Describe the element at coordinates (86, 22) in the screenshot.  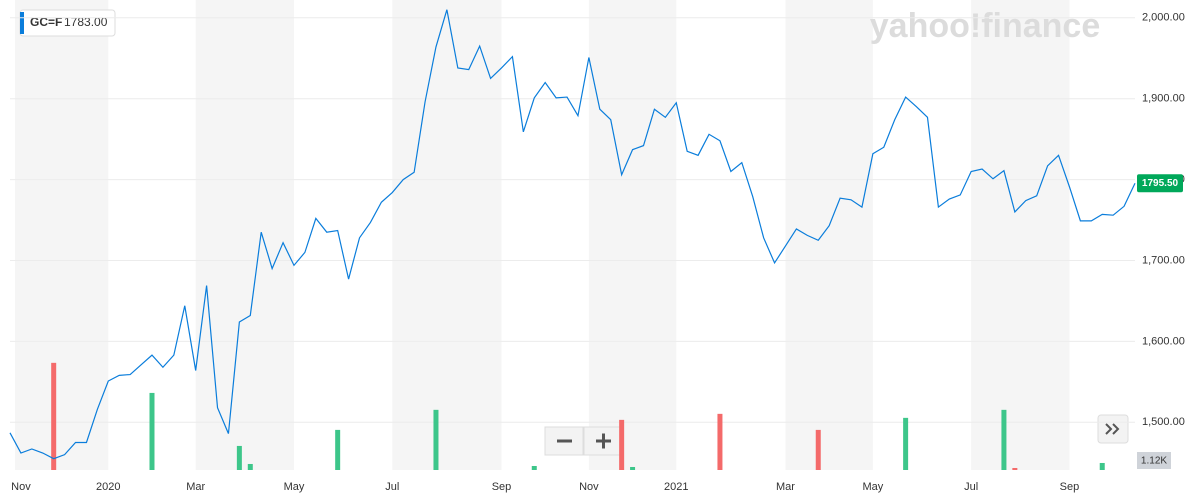
I see `quote: 1783.00` at that location.